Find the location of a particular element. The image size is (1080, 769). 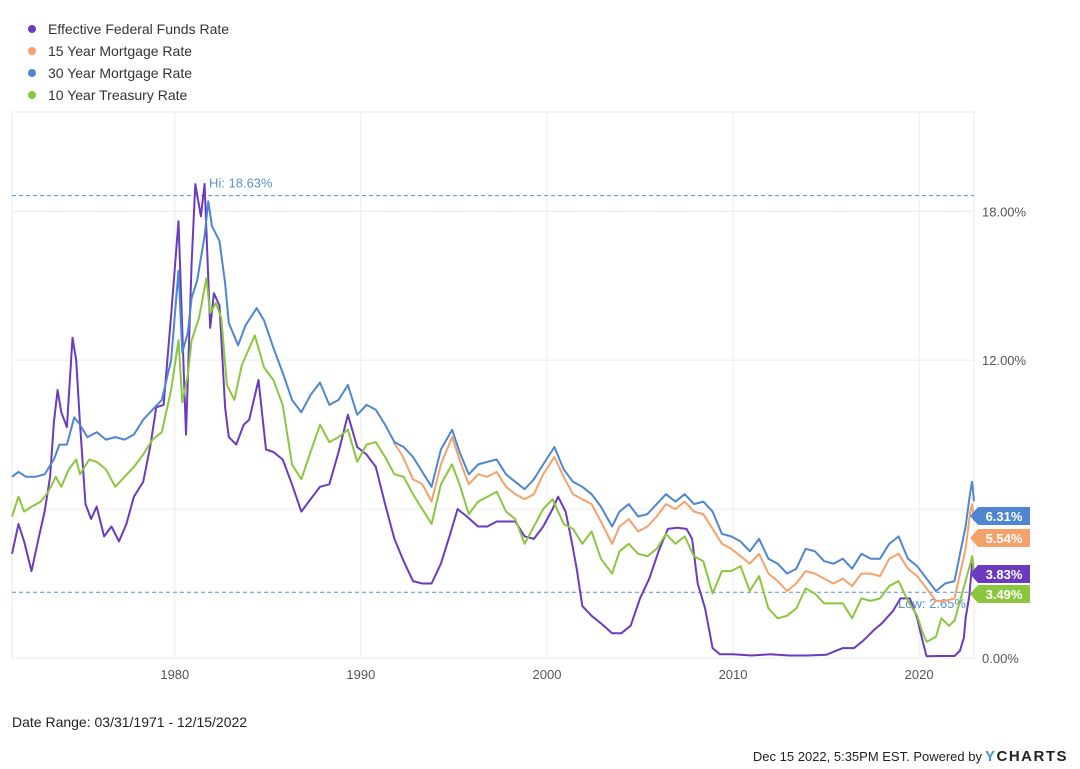

legend-item-10-year-treasury-rate: 10 Year Treasury Rate is located at coordinates (128, 95).